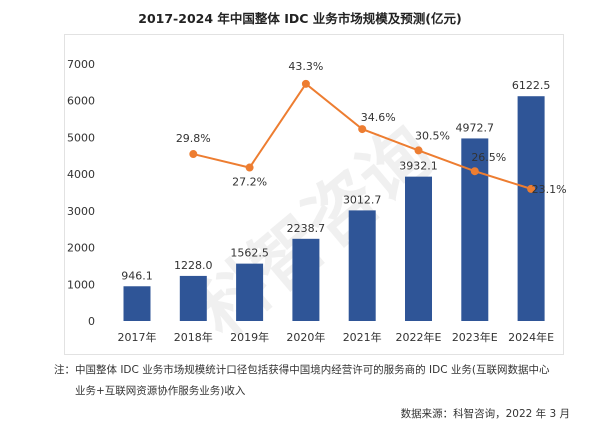 This screenshot has width=600, height=428. What do you see at coordinates (81, 137) in the screenshot?
I see `y-tick-label: 5000` at bounding box center [81, 137].